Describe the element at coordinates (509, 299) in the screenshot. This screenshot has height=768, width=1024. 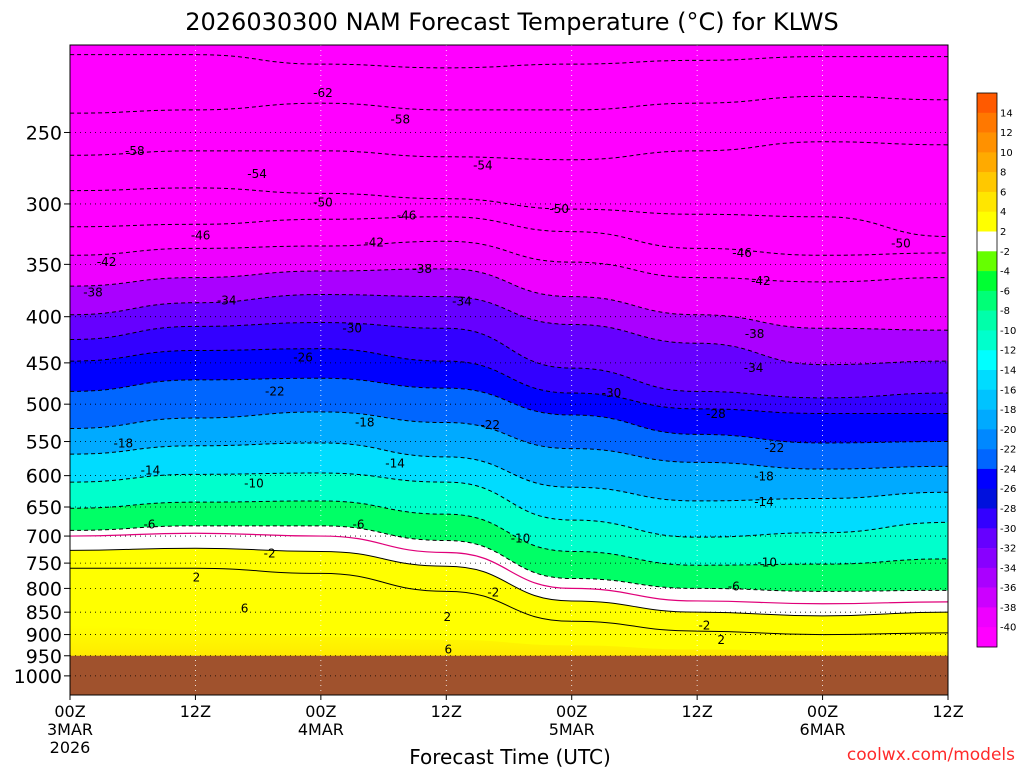
I see `contour--38` at that location.